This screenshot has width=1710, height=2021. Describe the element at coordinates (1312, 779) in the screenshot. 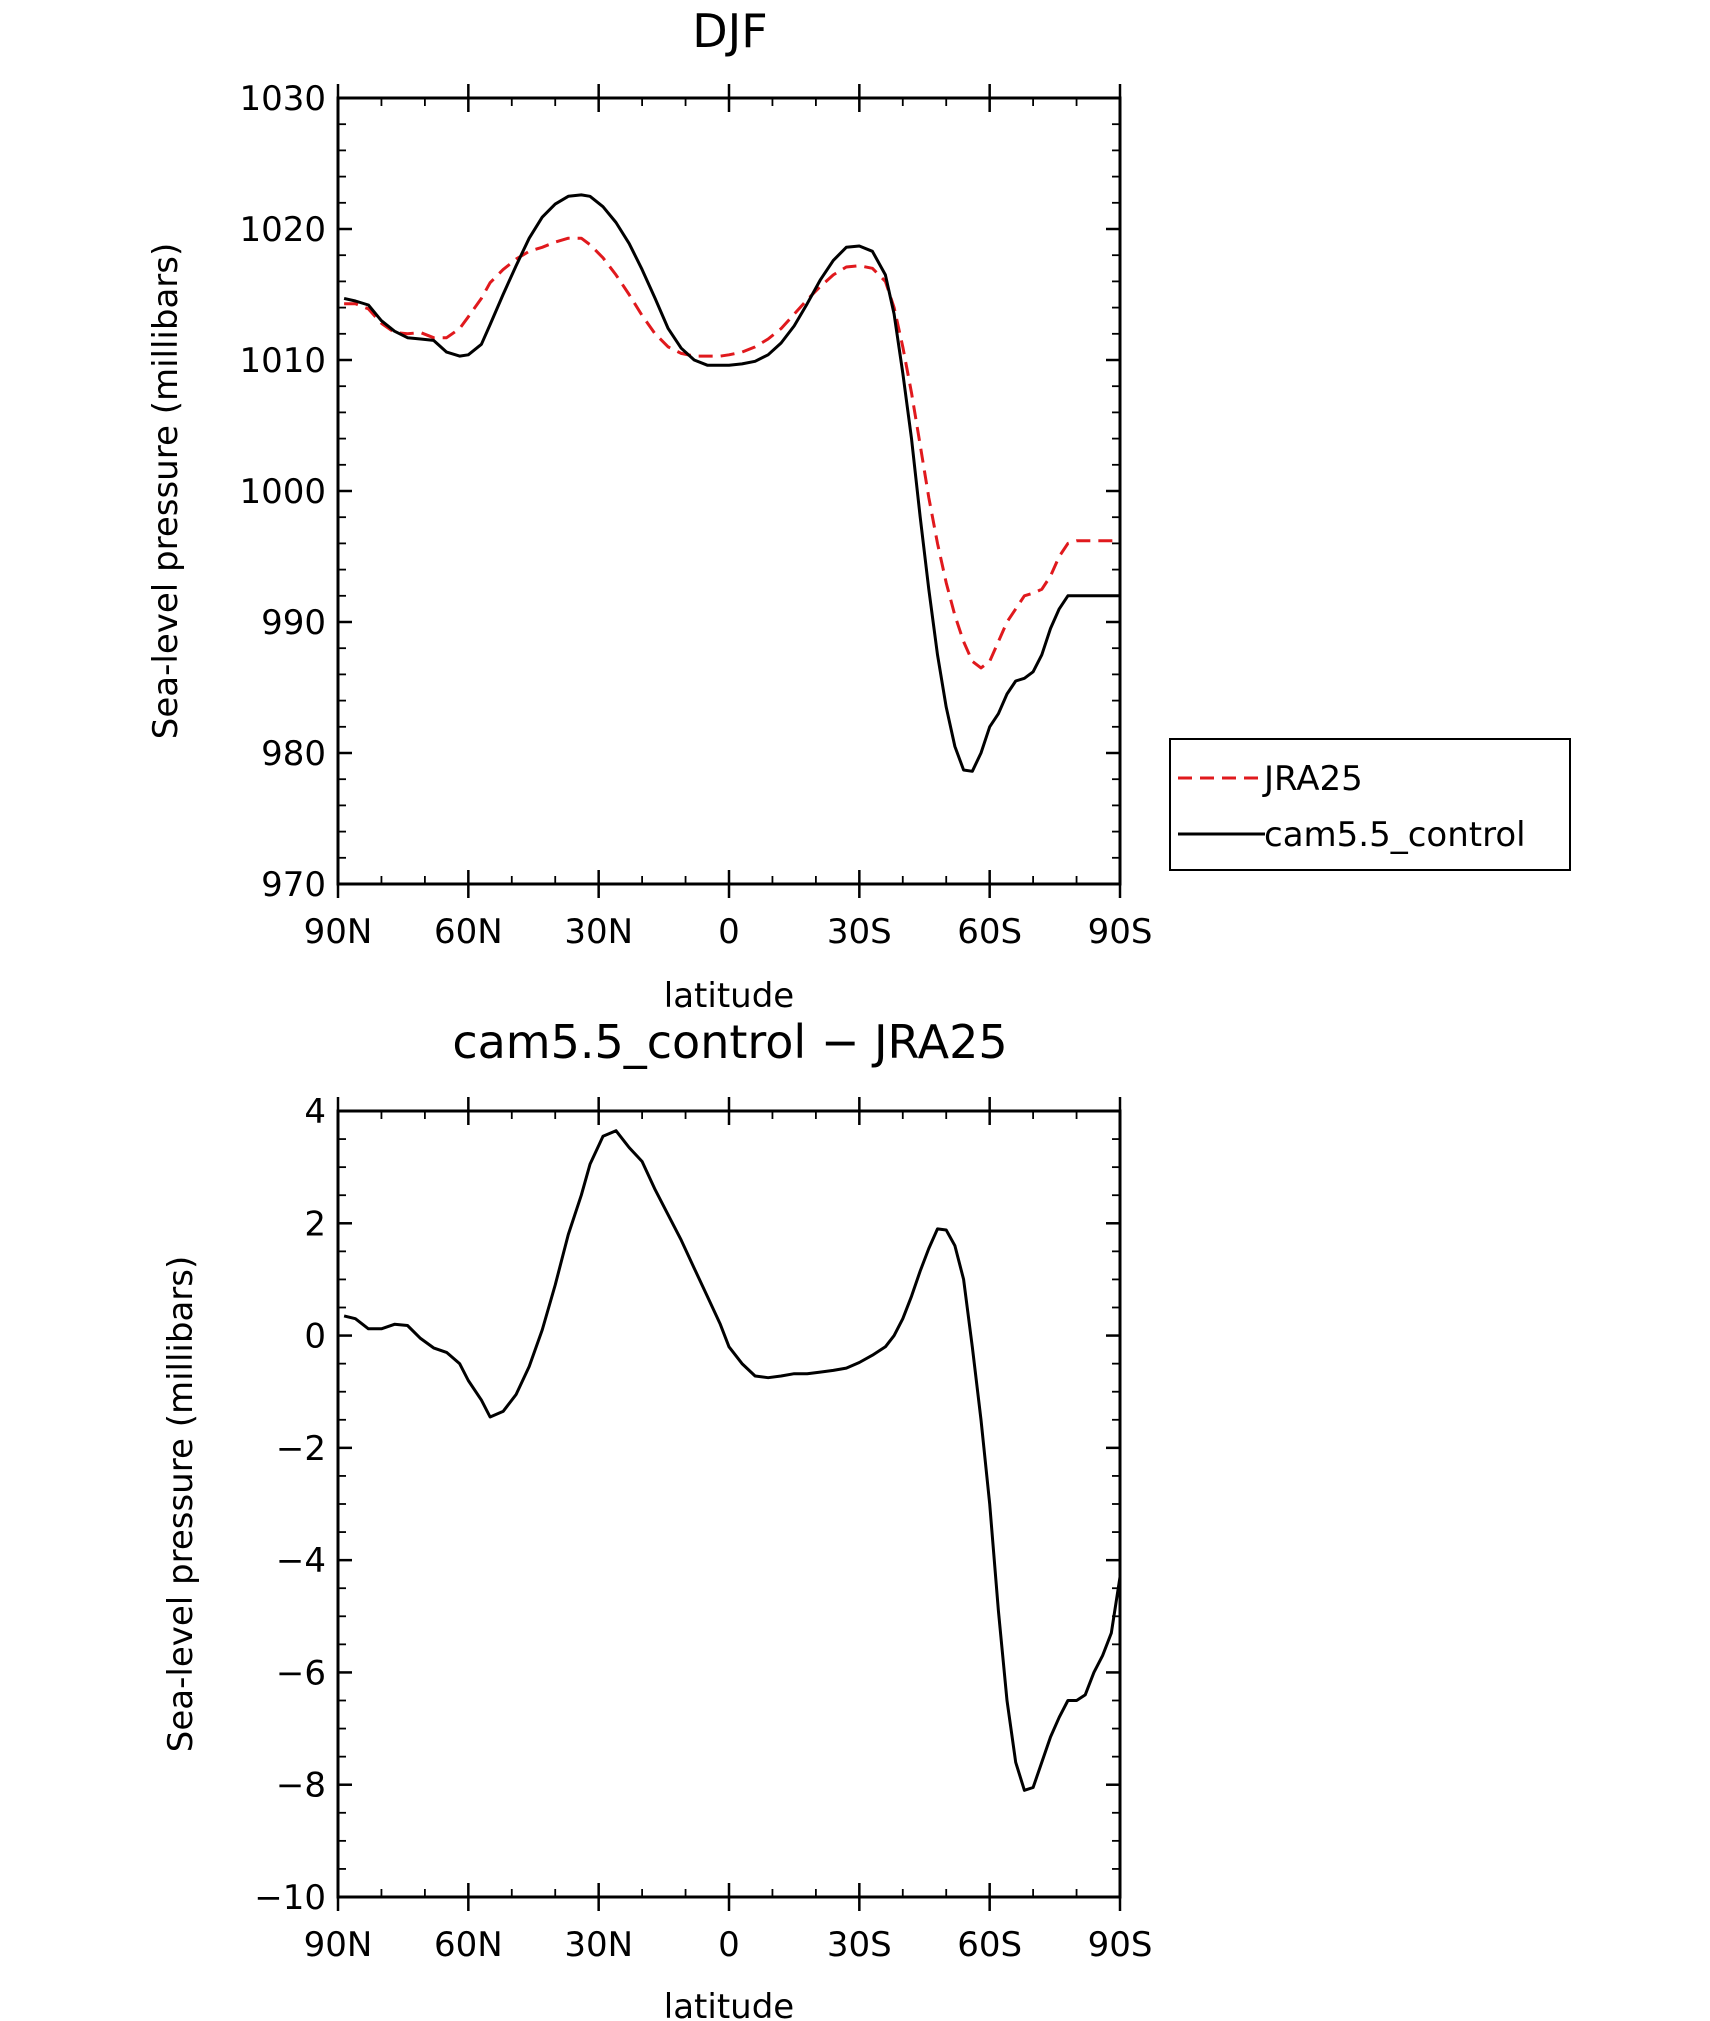

I see `legend-label-jra25: JRA25` at that location.